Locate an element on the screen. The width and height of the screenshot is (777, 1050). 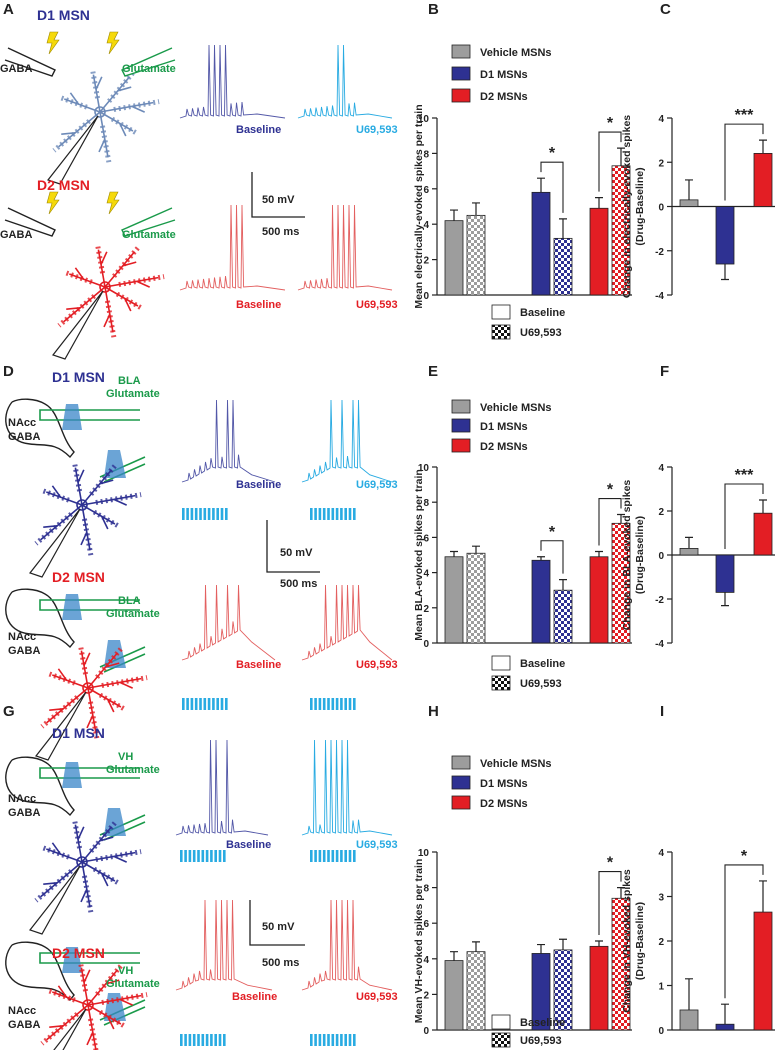
glutamate-fiber is located at coordinates (89, 958).